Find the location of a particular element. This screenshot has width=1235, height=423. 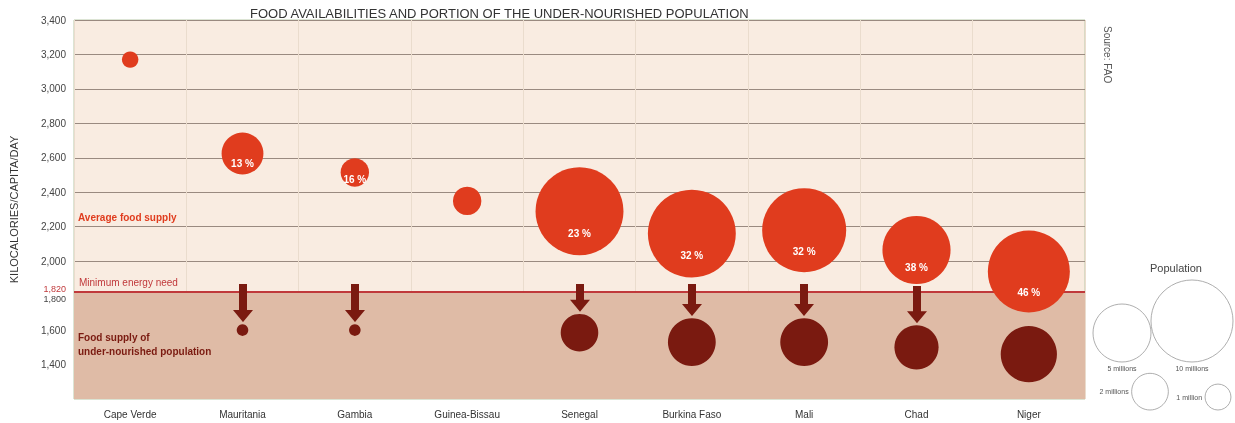

annotation: 38 % is located at coordinates (916, 267).